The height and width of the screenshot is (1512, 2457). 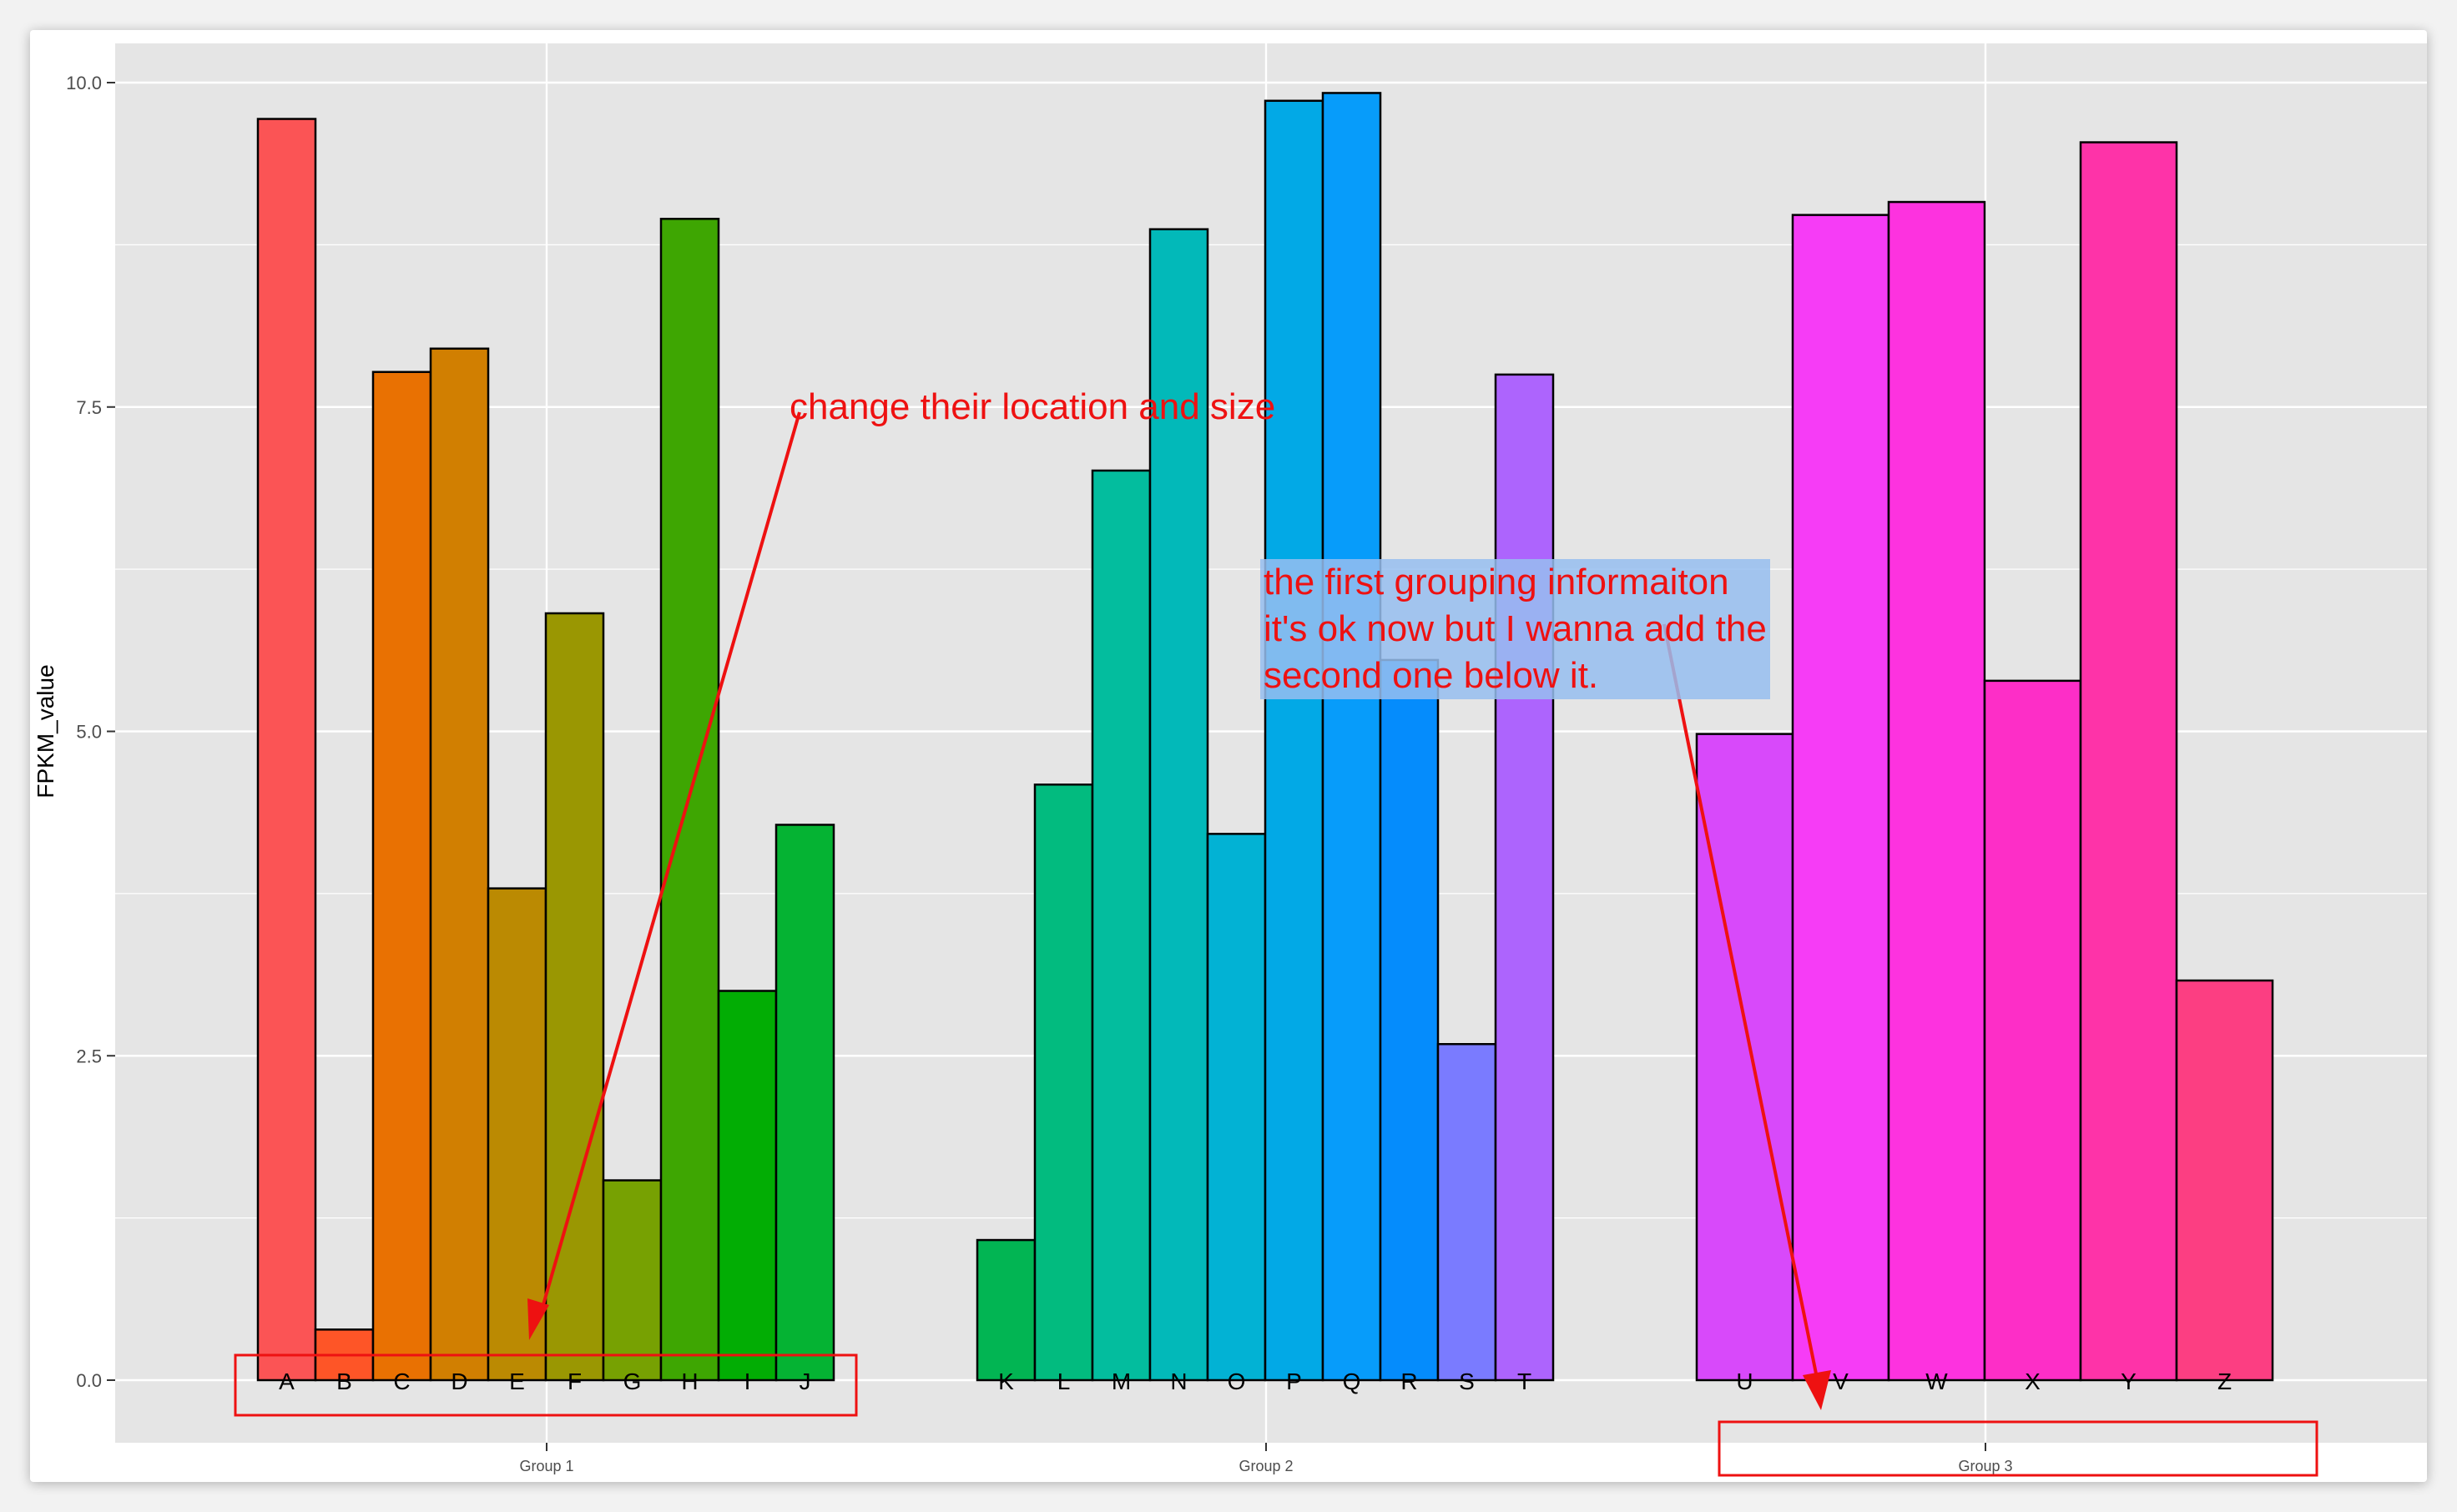 What do you see at coordinates (1841, 1381) in the screenshot?
I see `category-label: V` at bounding box center [1841, 1381].